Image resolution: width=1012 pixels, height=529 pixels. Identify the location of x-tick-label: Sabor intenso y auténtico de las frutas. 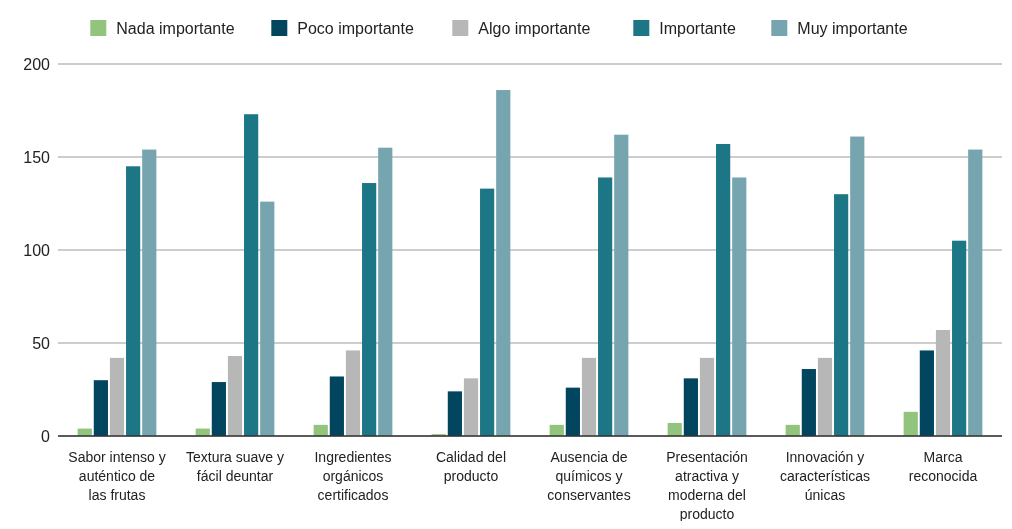
(117, 476).